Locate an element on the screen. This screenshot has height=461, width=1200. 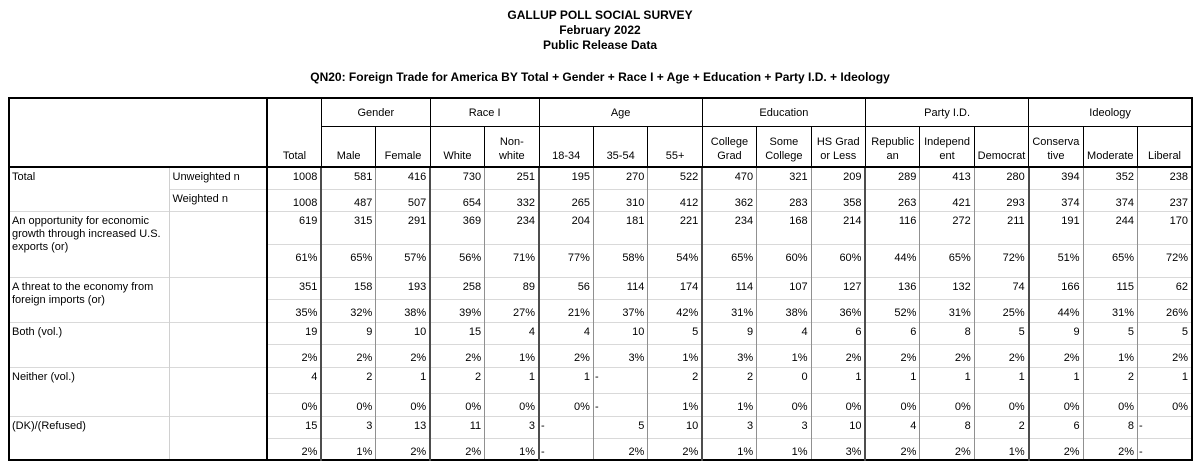
data-cell: 193 is located at coordinates (403, 287).